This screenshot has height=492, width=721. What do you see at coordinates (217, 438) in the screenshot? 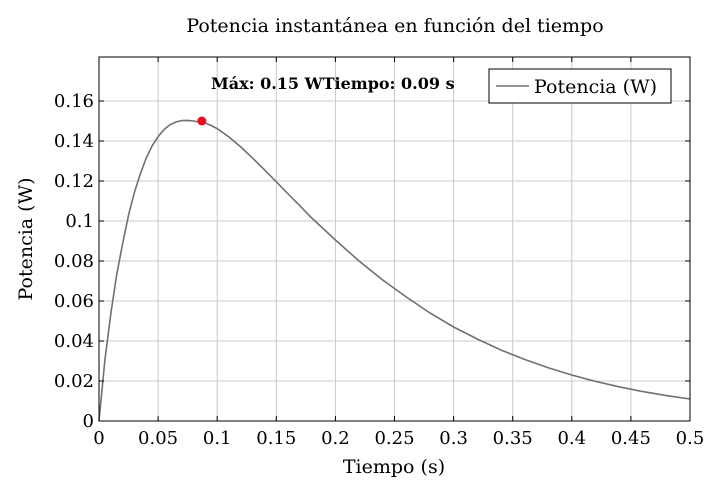
I see `x-tick-label: 0.1` at bounding box center [217, 438].